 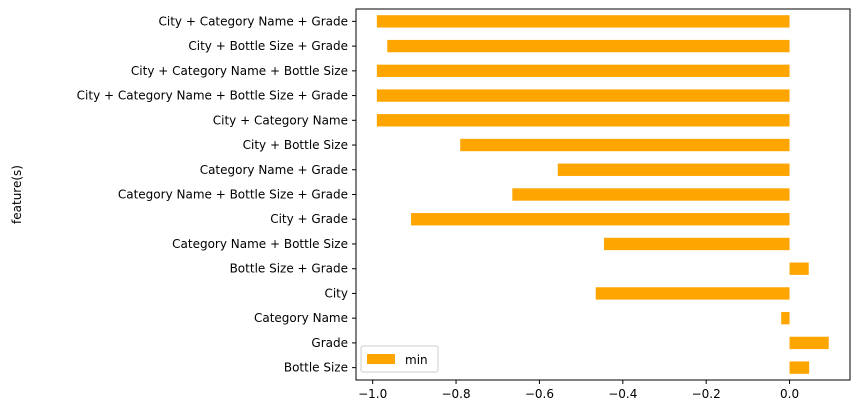 I want to click on y-tick-label: City + Bottle Size + Grade, so click(x=268, y=46).